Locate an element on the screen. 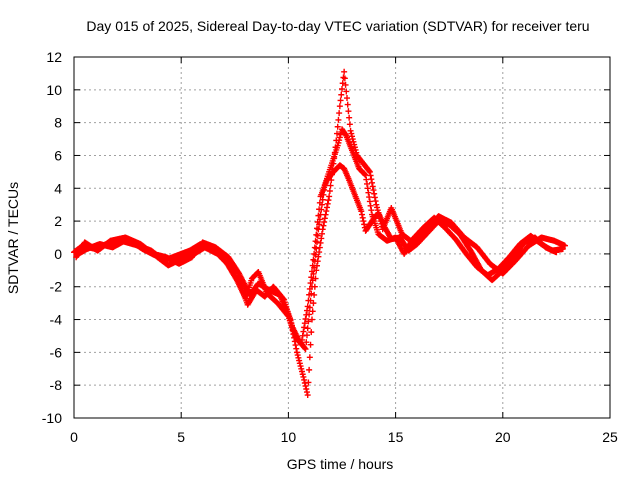 The width and height of the screenshot is (640, 480). y-tick-label: -6 is located at coordinates (56, 352).